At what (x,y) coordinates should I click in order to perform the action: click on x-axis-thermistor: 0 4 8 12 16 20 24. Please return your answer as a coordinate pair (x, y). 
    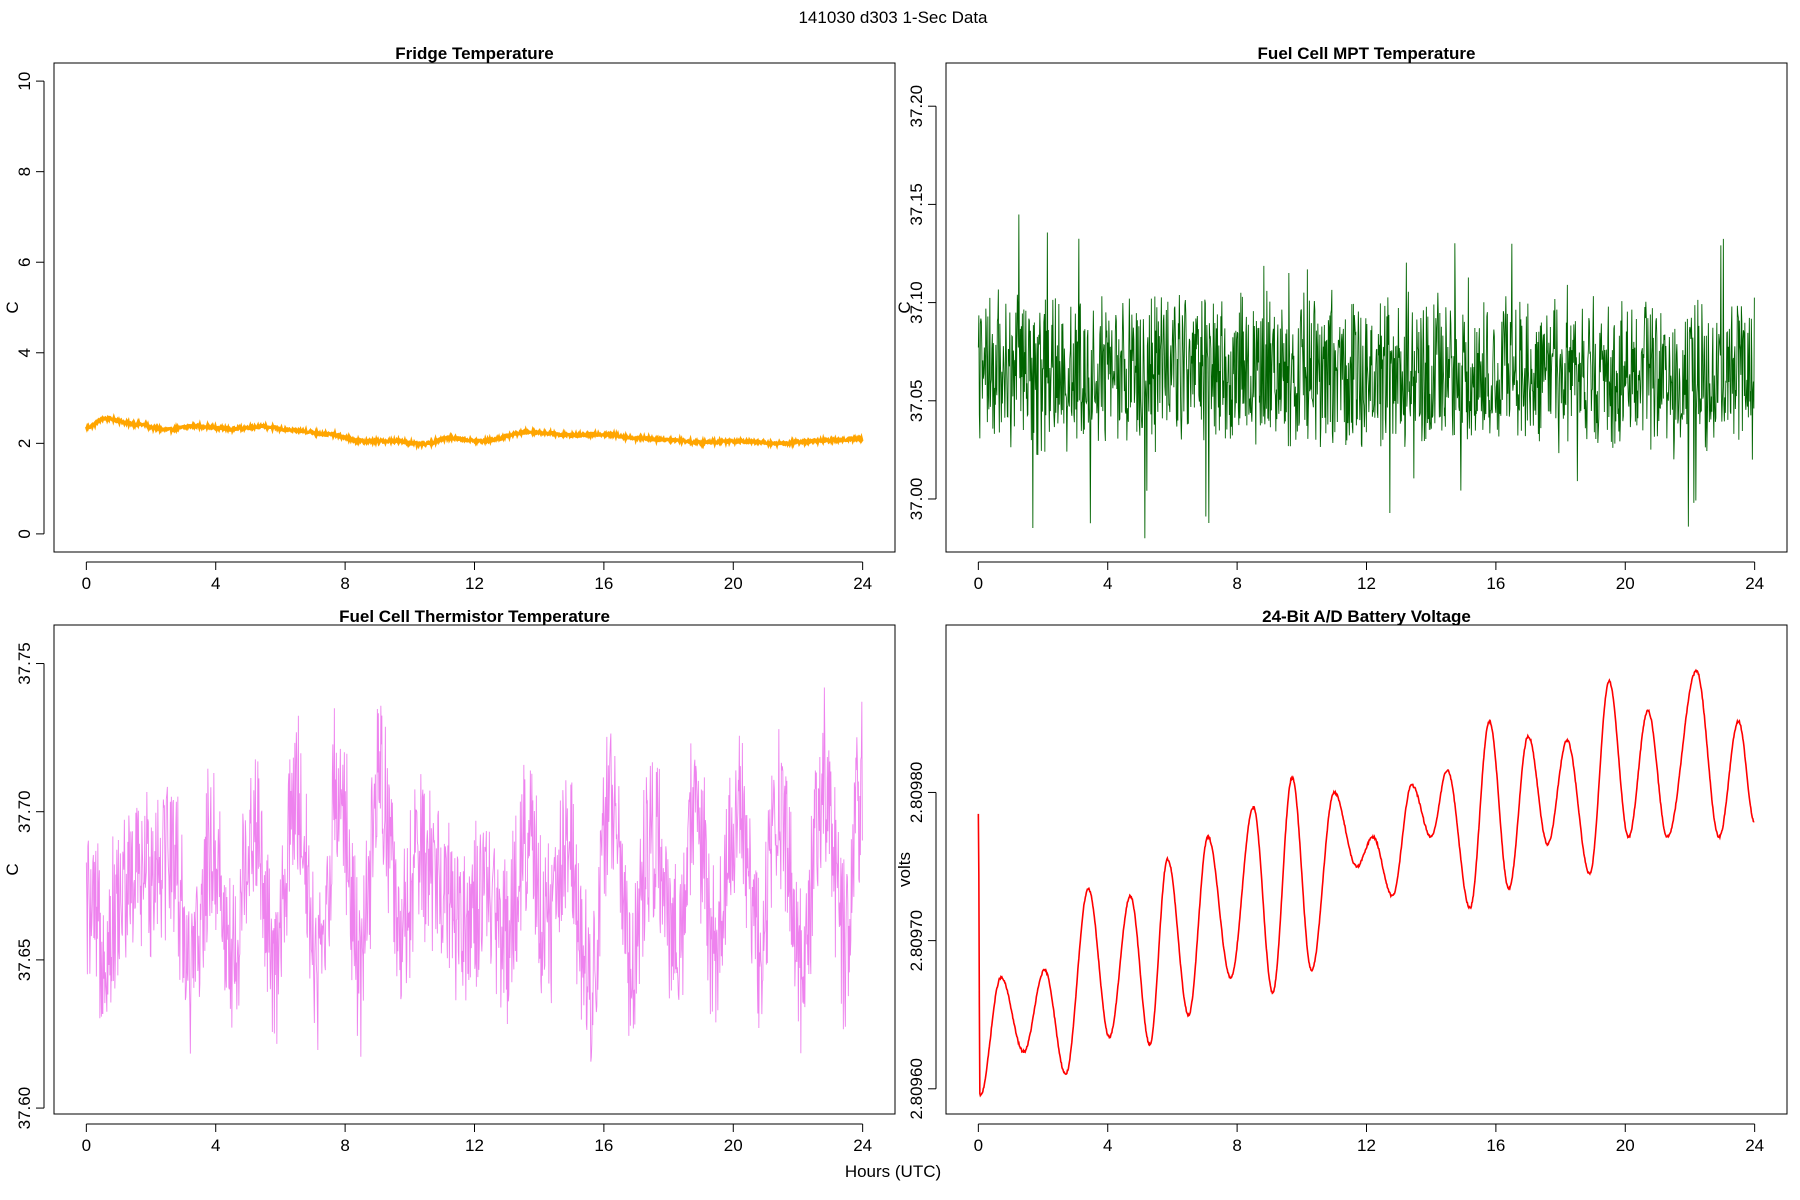
    Looking at the image, I should click on (477, 1139).